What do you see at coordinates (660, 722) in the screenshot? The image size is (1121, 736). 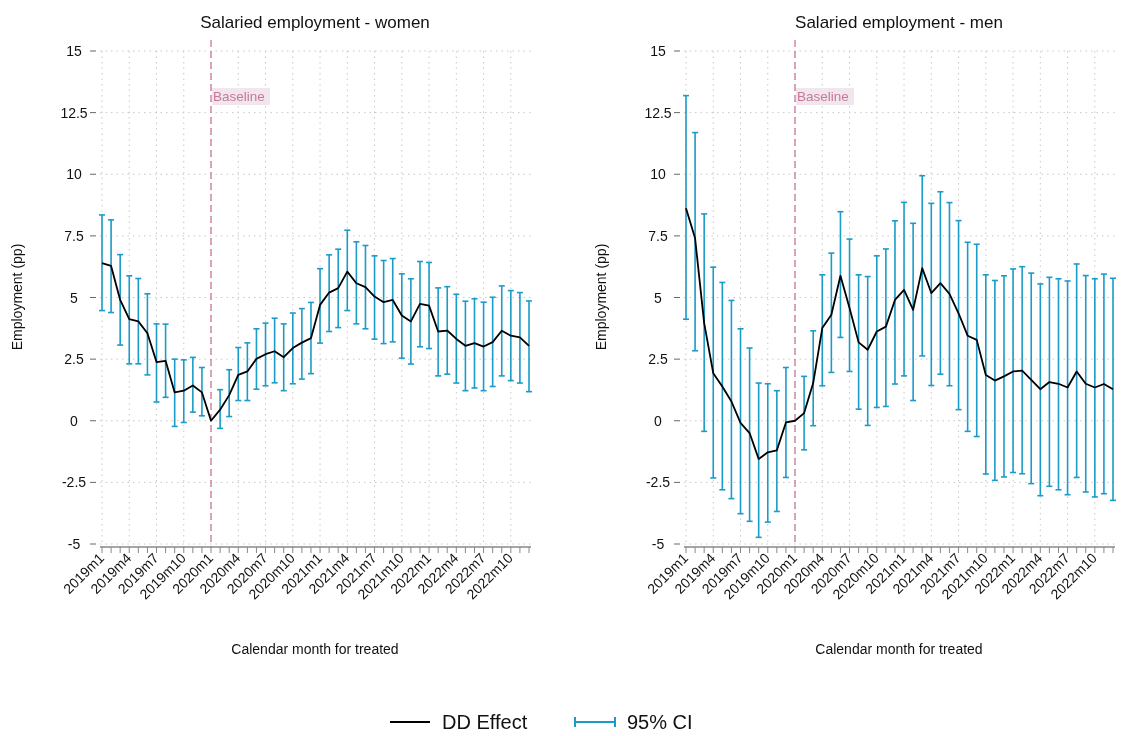 I see `text: 95% CI` at bounding box center [660, 722].